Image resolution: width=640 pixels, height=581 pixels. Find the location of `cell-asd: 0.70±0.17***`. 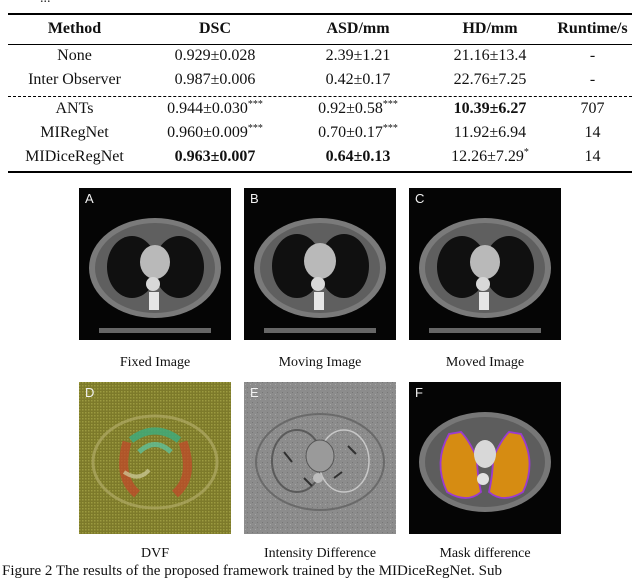

cell-asd: 0.70±0.17*** is located at coordinates (358, 132).